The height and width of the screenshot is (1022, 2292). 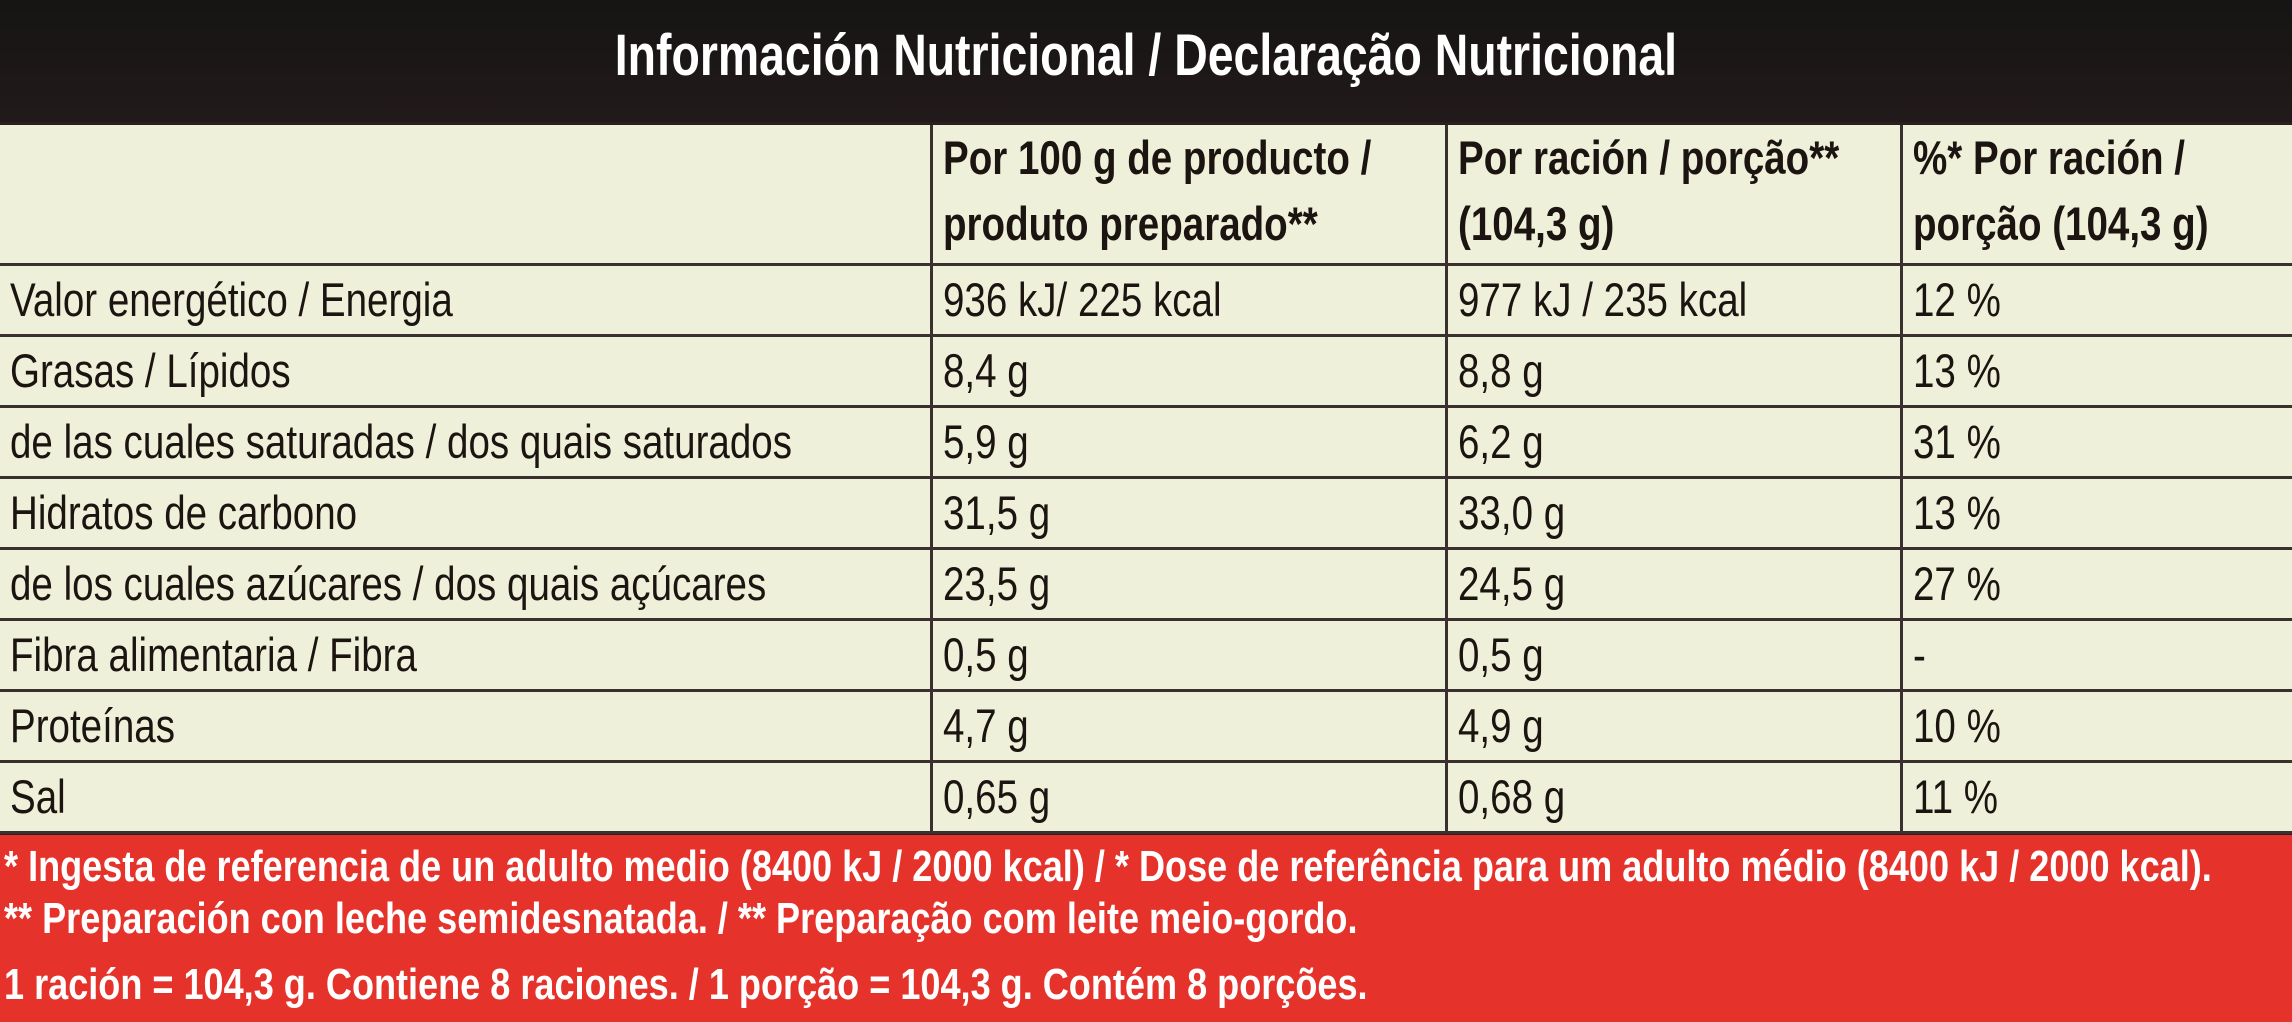 What do you see at coordinates (1512, 583) in the screenshot?
I see `cell-text: 24,5 g` at bounding box center [1512, 583].